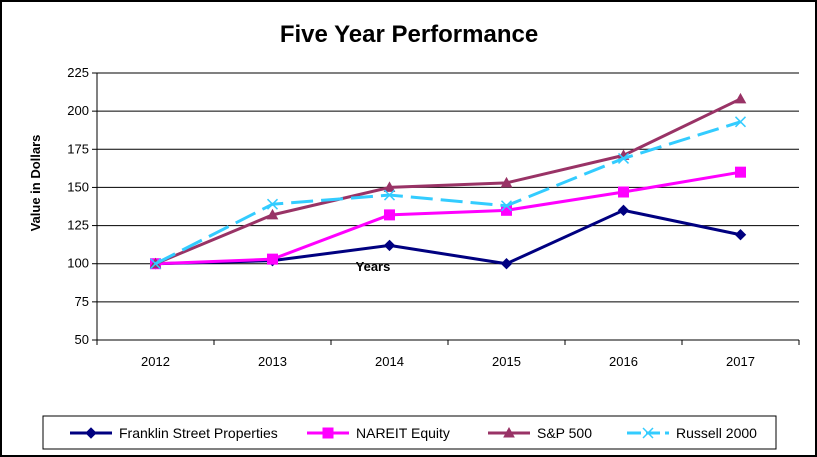 The image size is (817, 457). I want to click on y-tick-label: 225, so click(78, 72).